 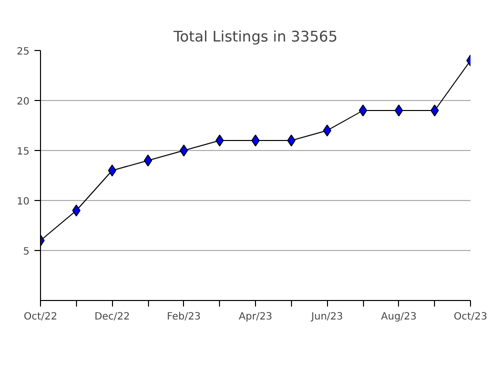 What do you see at coordinates (255, 37) in the screenshot?
I see `chart-title: Total Listings in 33565` at bounding box center [255, 37].